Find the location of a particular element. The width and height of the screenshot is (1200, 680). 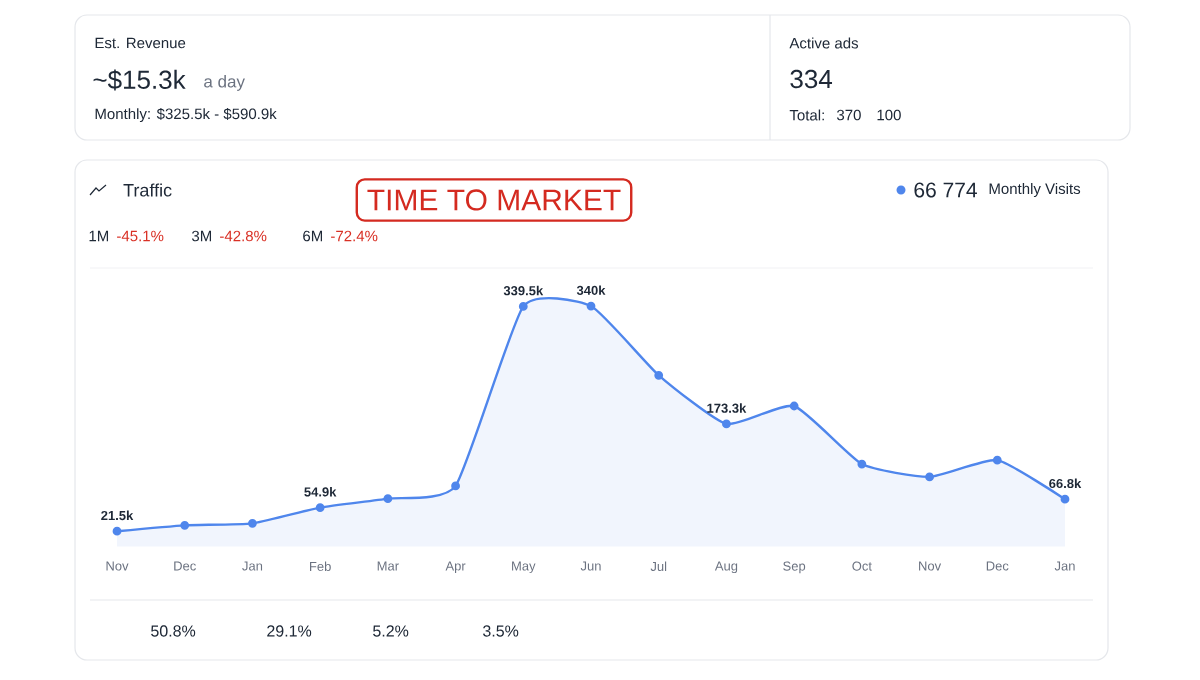

text: ~$15.3k is located at coordinates (139, 80).